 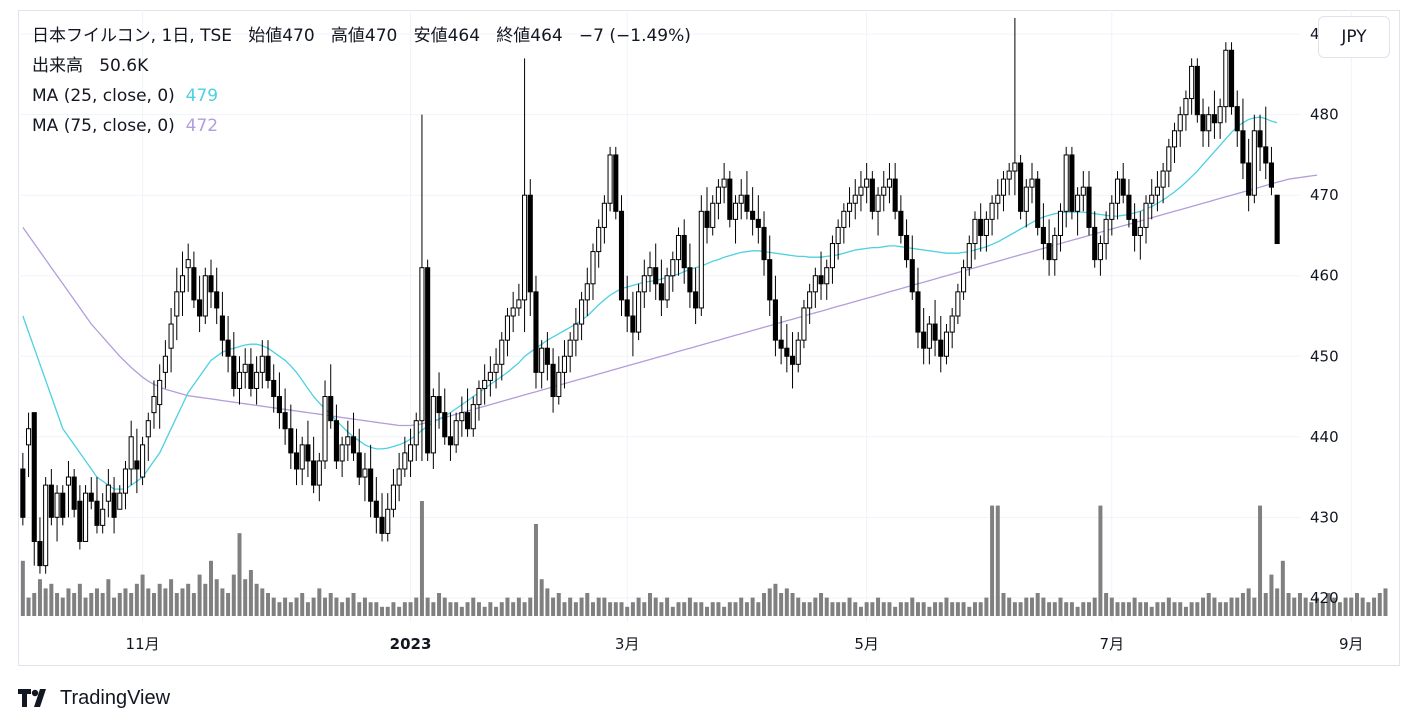 I want to click on legend-ma25: MA (25, close, 0) 479, so click(x=125, y=96).